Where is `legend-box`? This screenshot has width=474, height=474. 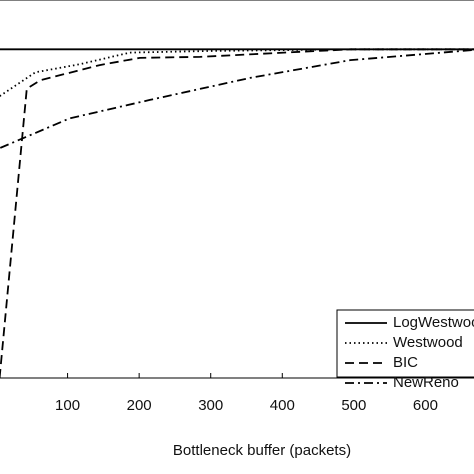 legend-box is located at coordinates (405, 343).